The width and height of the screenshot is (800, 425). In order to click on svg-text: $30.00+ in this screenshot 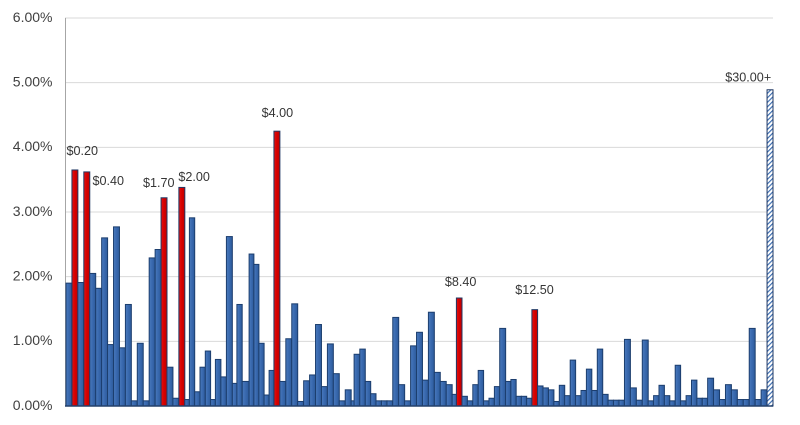, I will do `click(748, 78)`.